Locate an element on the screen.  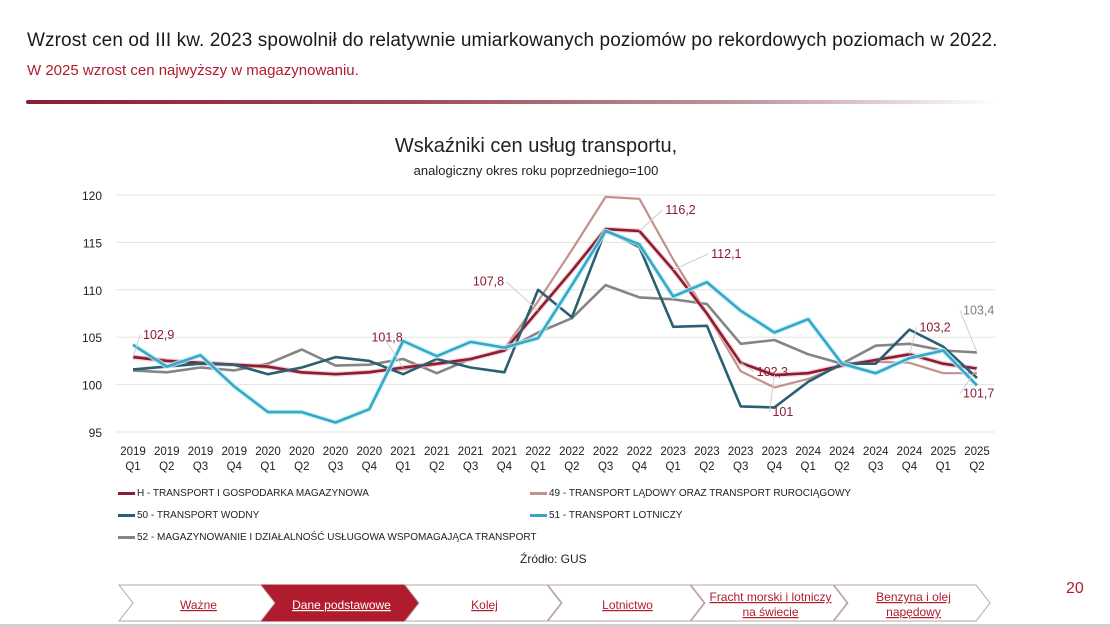
nav-label: Kolej is located at coordinates (484, 605).